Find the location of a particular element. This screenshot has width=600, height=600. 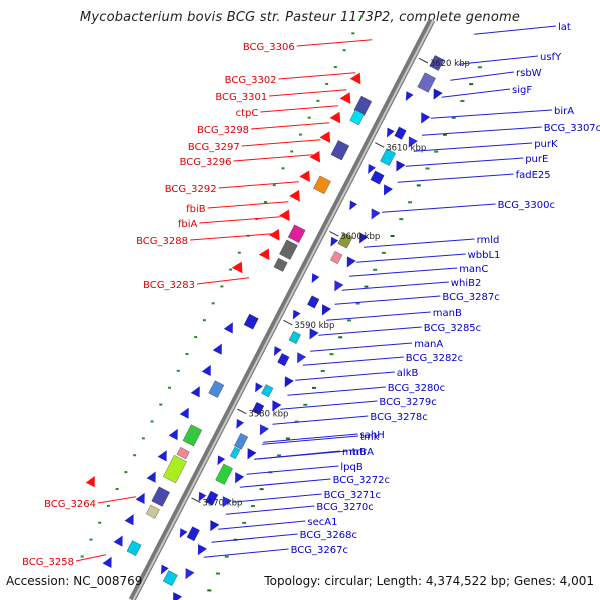

accession-text: Accession: NC_008769 is located at coordinates (74, 581).